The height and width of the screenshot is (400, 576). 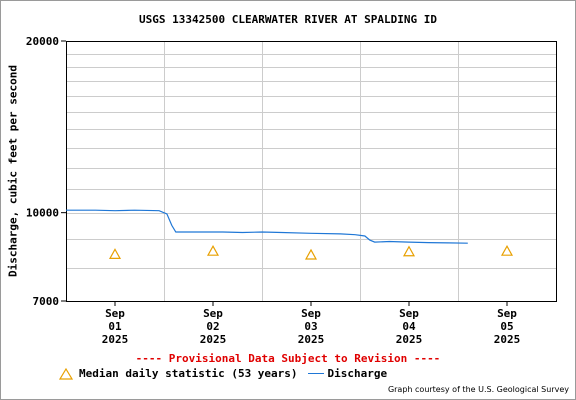 What do you see at coordinates (315, 373) in the screenshot?
I see `discharge-line-icon` at bounding box center [315, 373].